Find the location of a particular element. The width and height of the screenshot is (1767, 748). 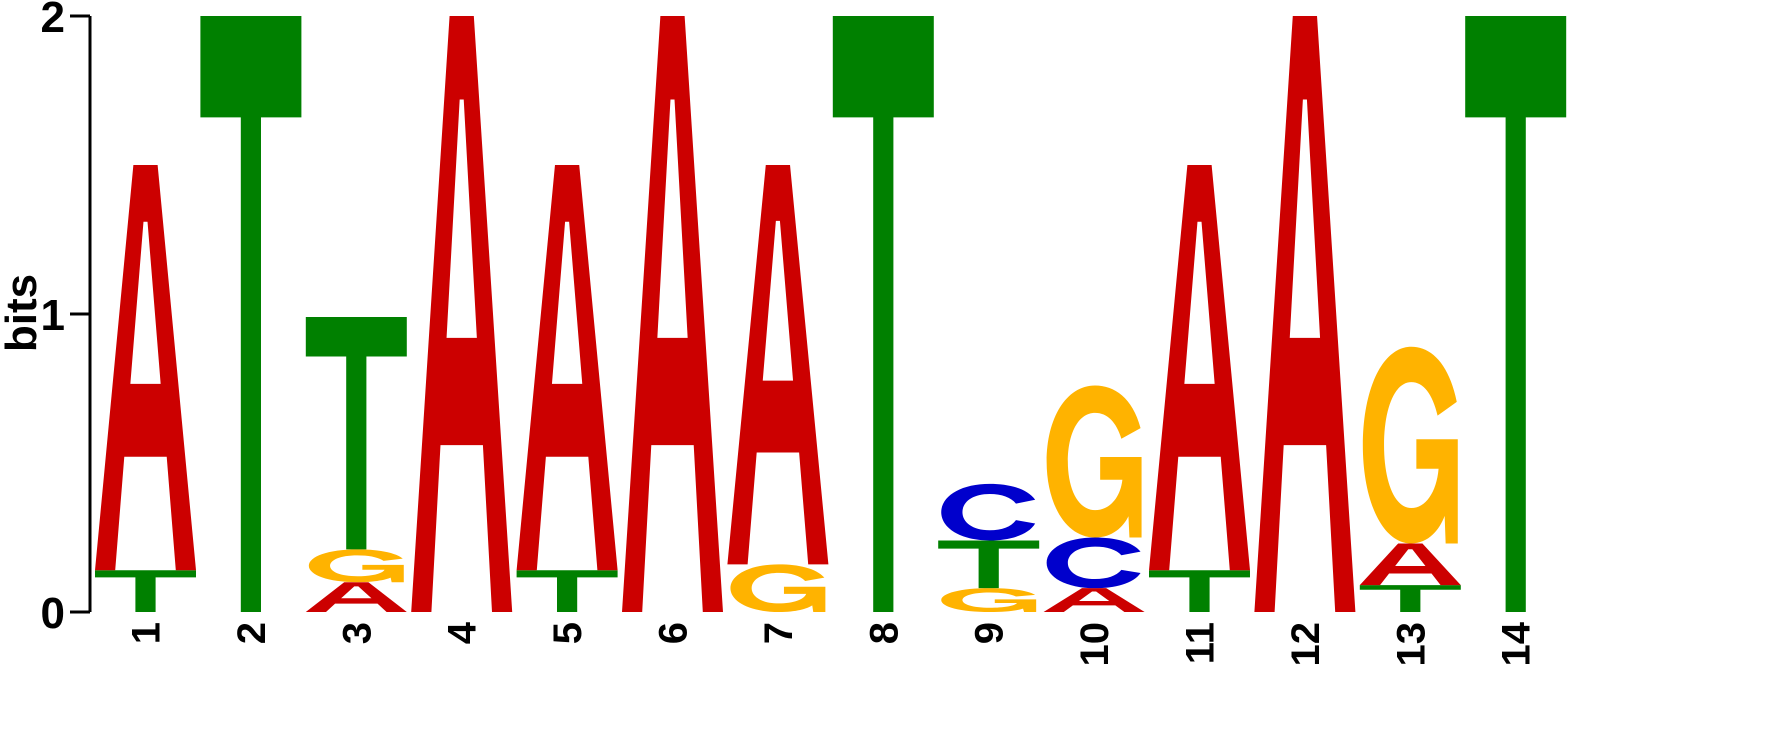

x-tick-label: 5 is located at coordinates (568, 633).